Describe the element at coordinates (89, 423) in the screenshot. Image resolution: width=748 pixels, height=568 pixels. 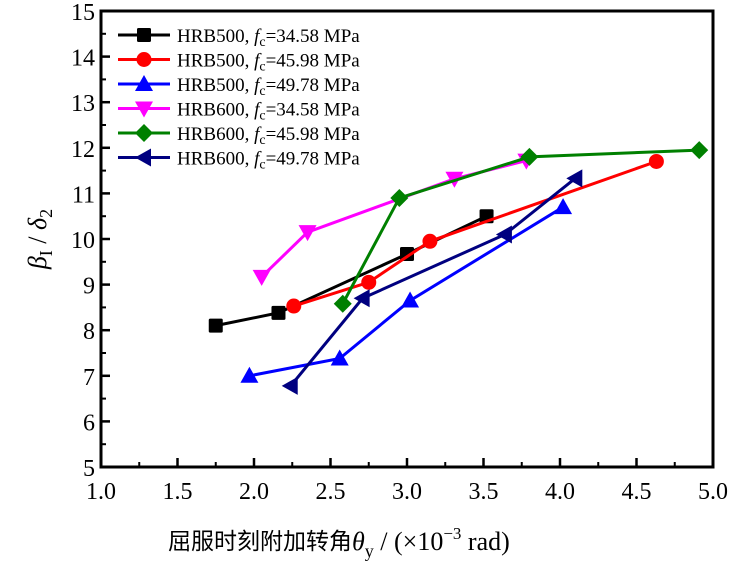
I see `y-tick-label: 6` at that location.